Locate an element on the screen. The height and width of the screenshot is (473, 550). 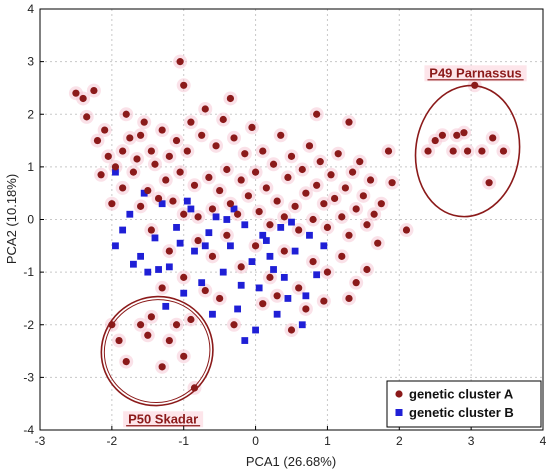
y-tick-label: 3 is located at coordinates (30, 62).